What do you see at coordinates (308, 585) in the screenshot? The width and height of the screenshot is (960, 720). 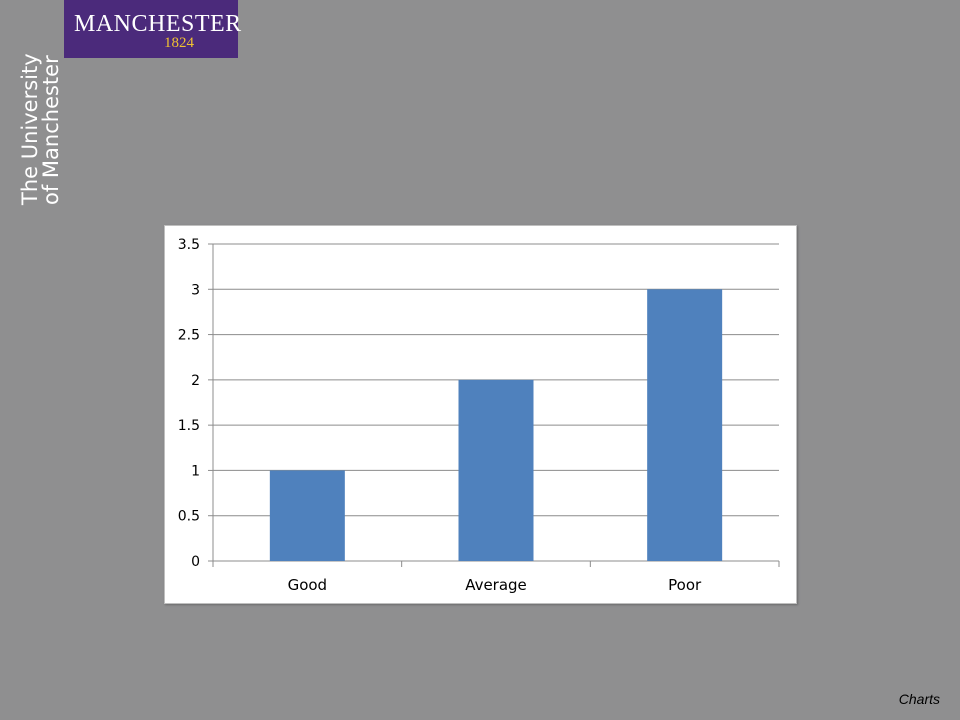 I see `x-tick-label: Good` at bounding box center [308, 585].